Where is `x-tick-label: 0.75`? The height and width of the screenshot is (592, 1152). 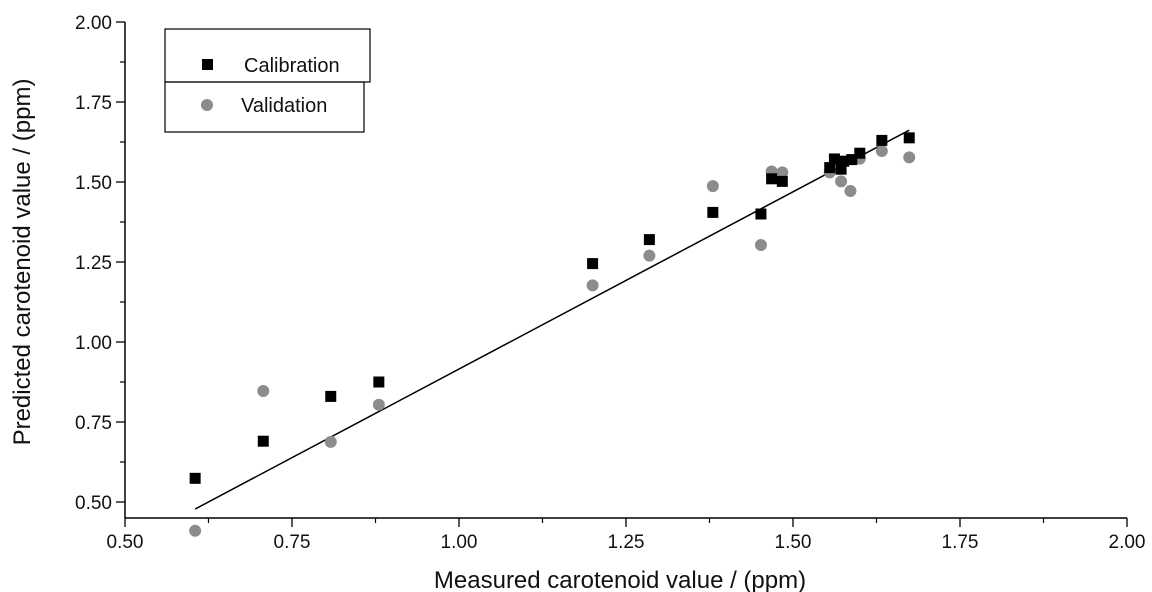 x-tick-label: 0.75 is located at coordinates (292, 542).